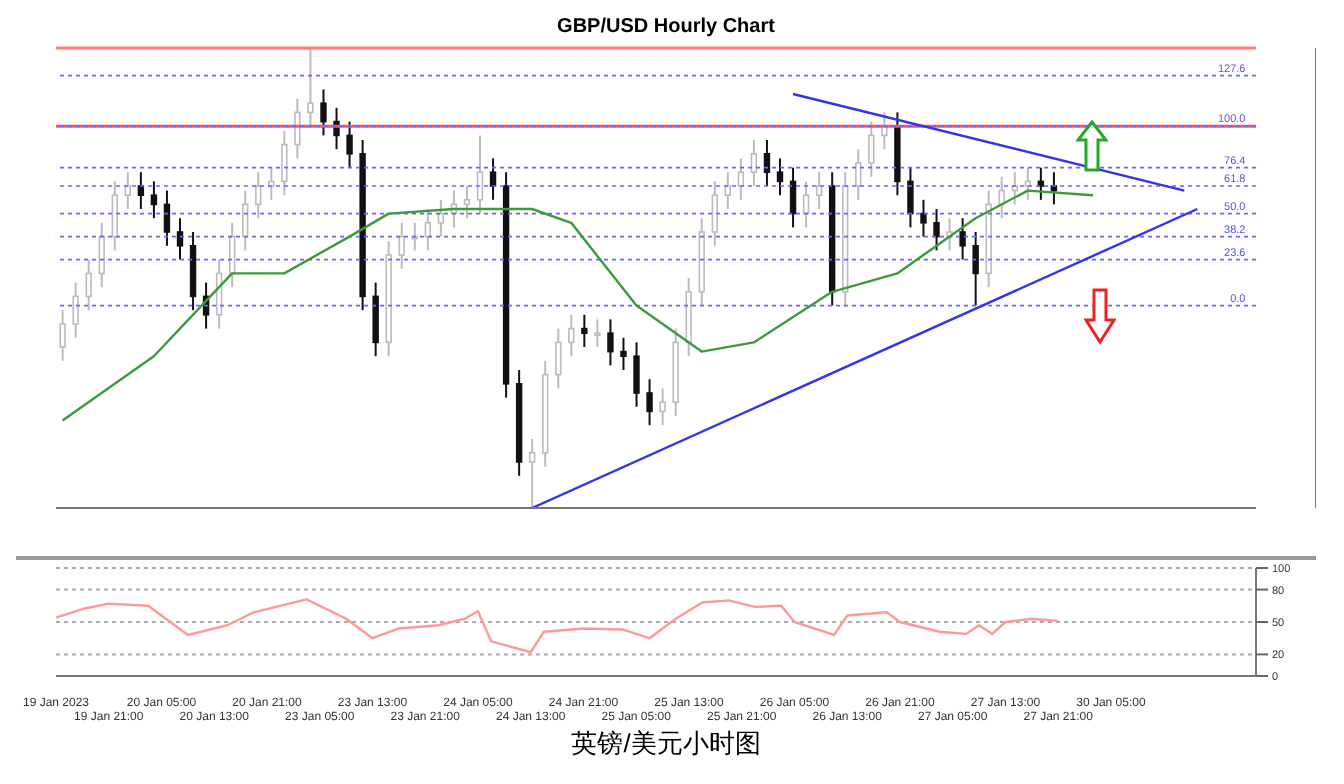 The height and width of the screenshot is (784, 1344). I want to click on chart-title: GBP/USD Hourly Chart, so click(666, 28).